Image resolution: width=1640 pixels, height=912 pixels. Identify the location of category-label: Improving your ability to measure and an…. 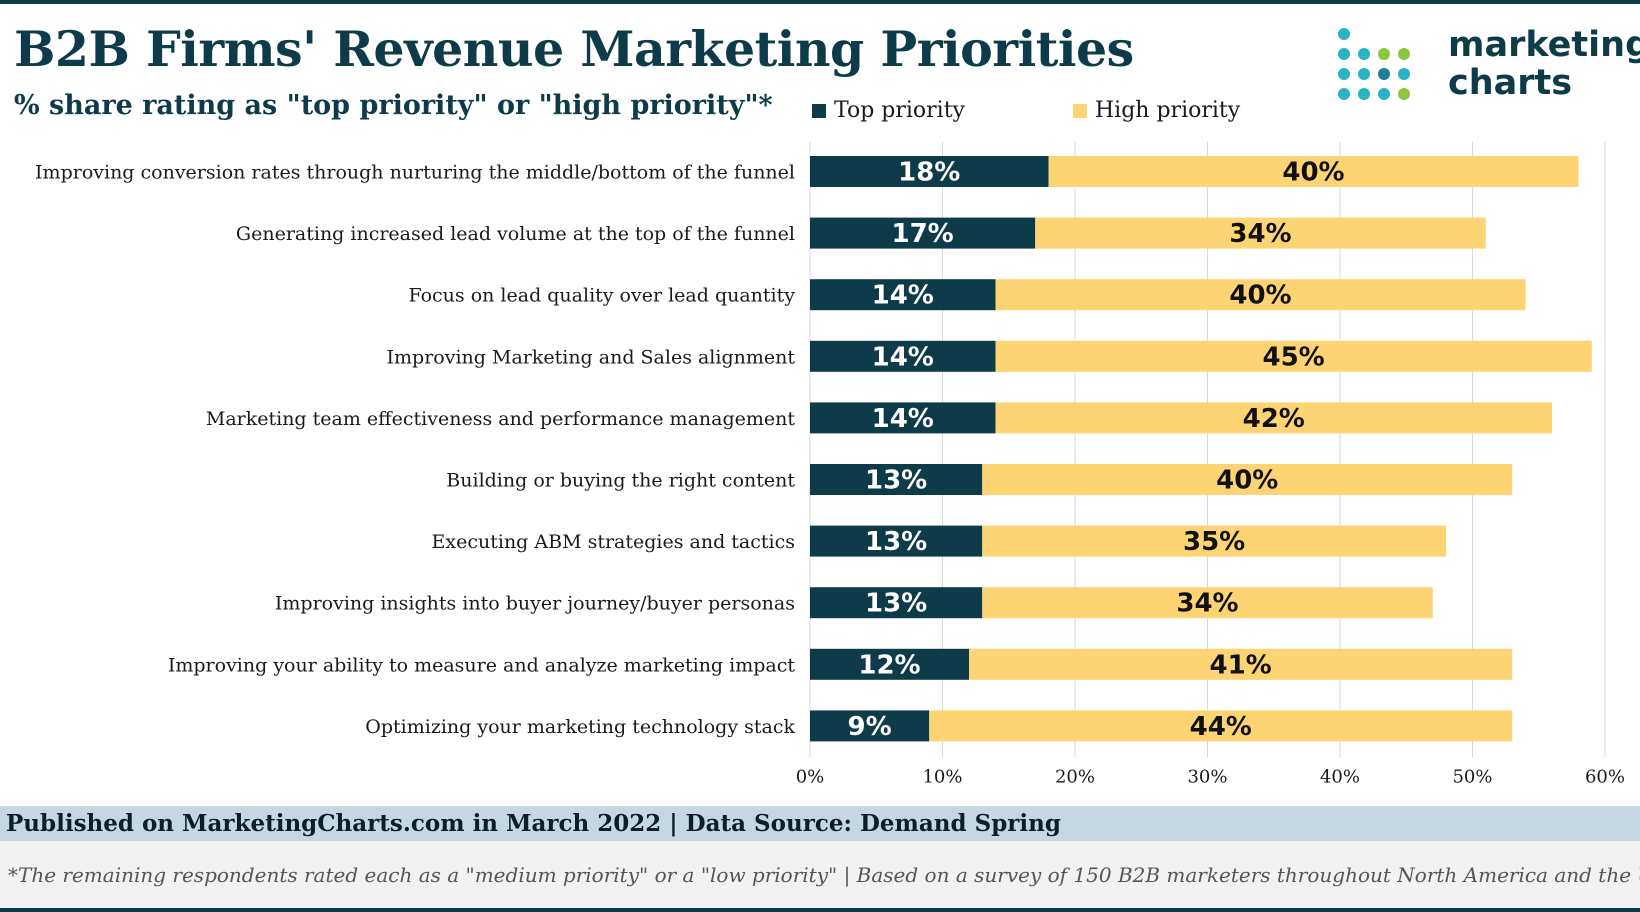
(481, 665).